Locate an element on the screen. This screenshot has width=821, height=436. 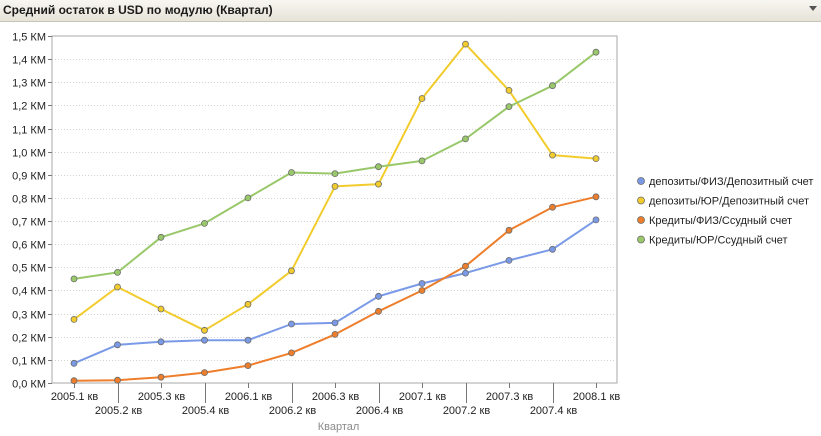
x-tick-label: 2005.3 кв is located at coordinates (162, 397).